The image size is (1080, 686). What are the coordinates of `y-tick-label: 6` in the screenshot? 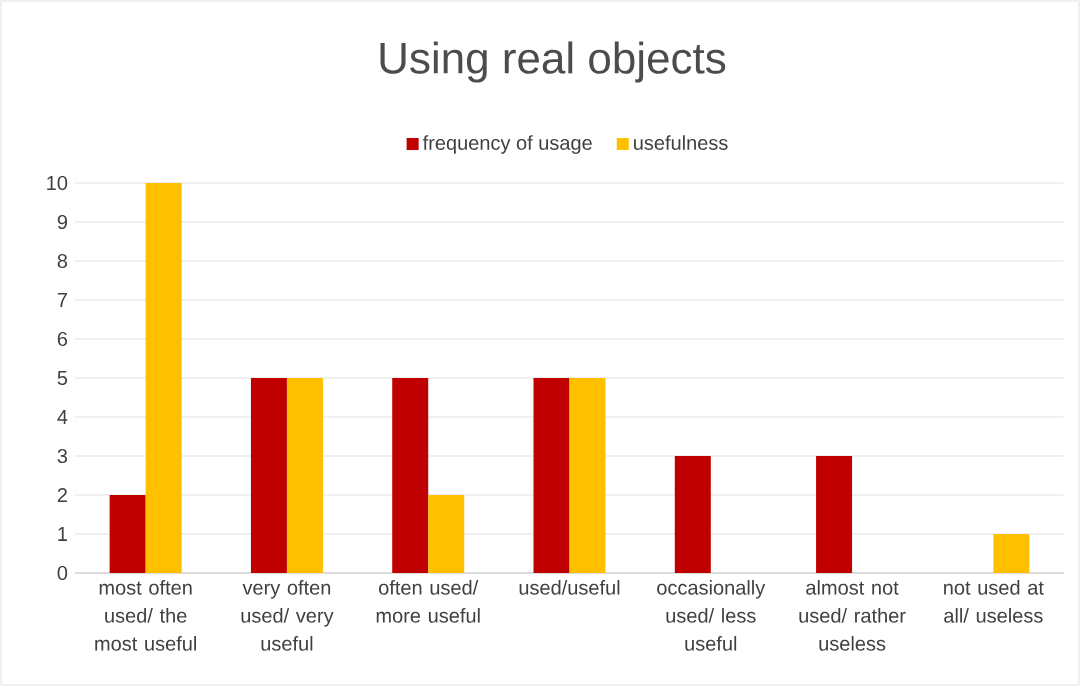 It's located at (62, 339).